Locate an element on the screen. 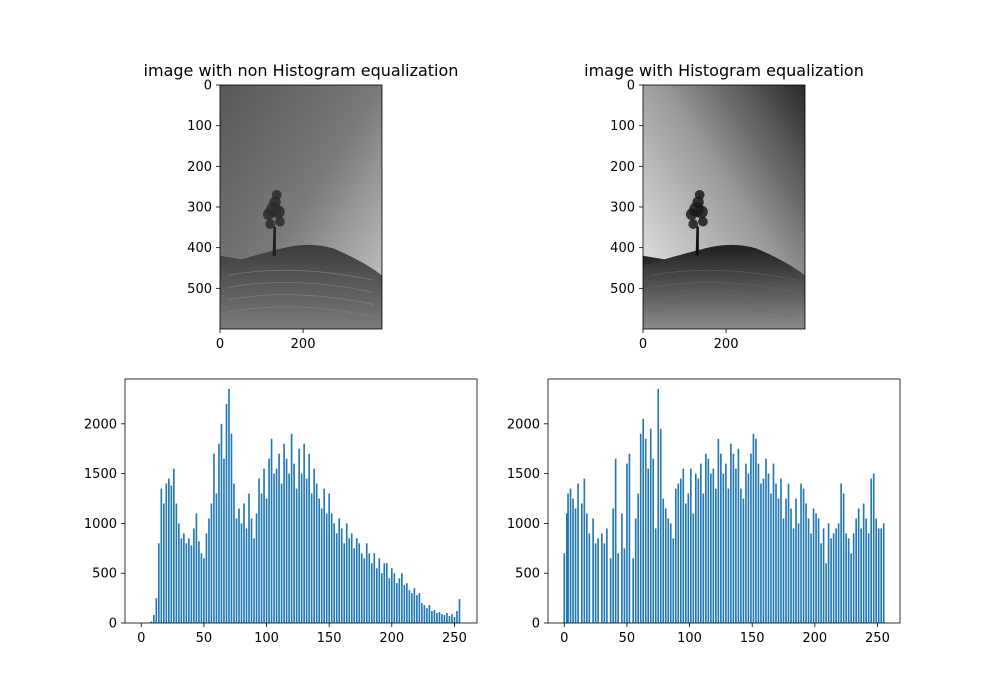  y-tick-label: 500 is located at coordinates (622, 289).